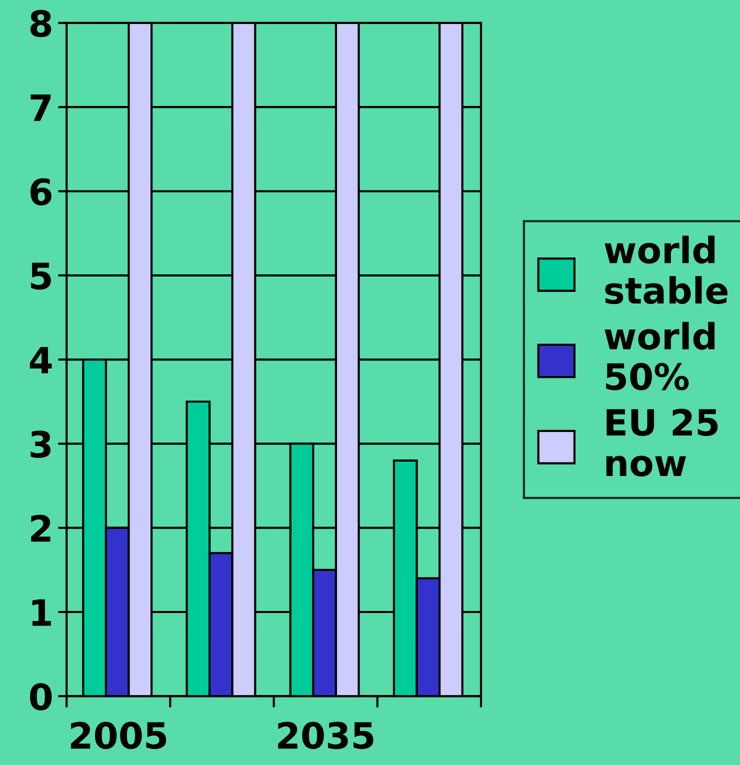 The image size is (740, 765). I want to click on legend-label: world 50%, so click(659, 356).